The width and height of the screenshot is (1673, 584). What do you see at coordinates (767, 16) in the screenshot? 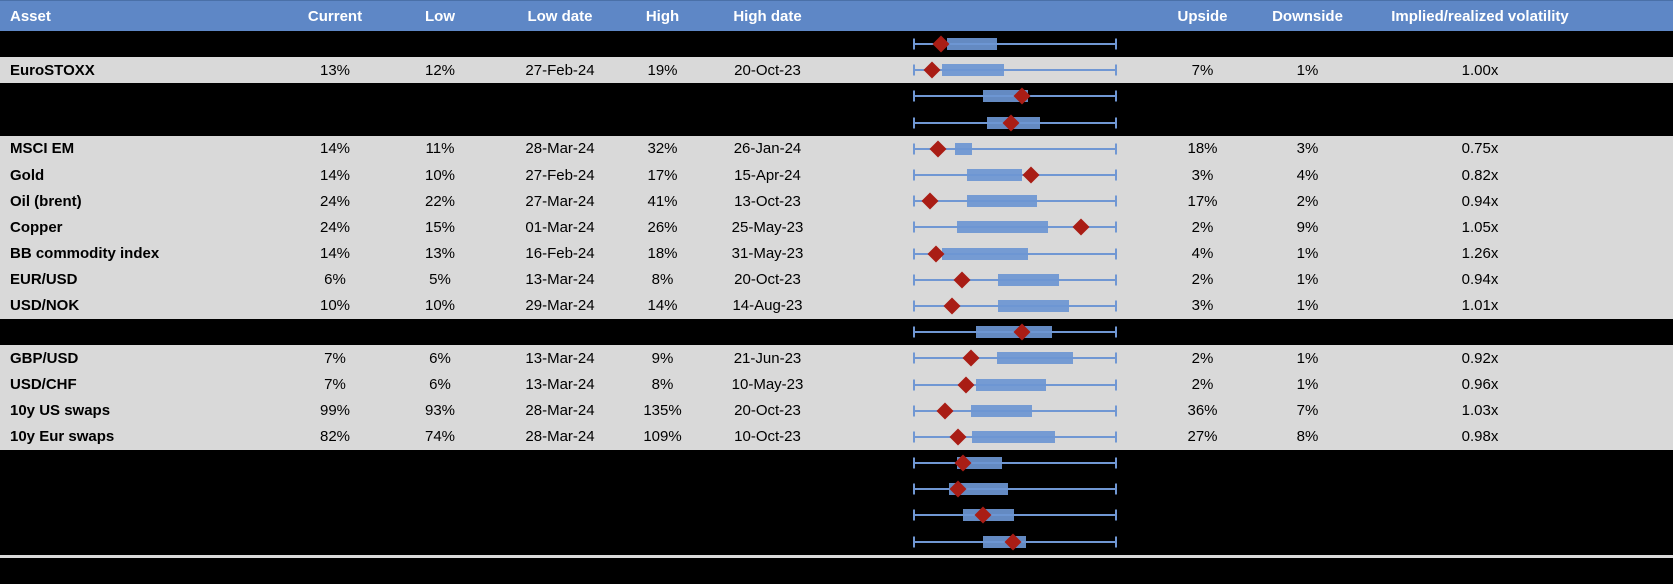
I see `column-header-high-date: High date` at bounding box center [767, 16].